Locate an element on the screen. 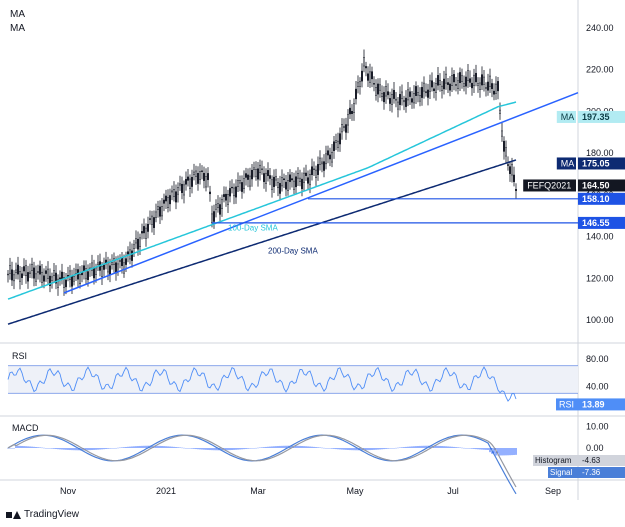 The image size is (625, 527). price-label-name-bg is located at coordinates (566, 116).